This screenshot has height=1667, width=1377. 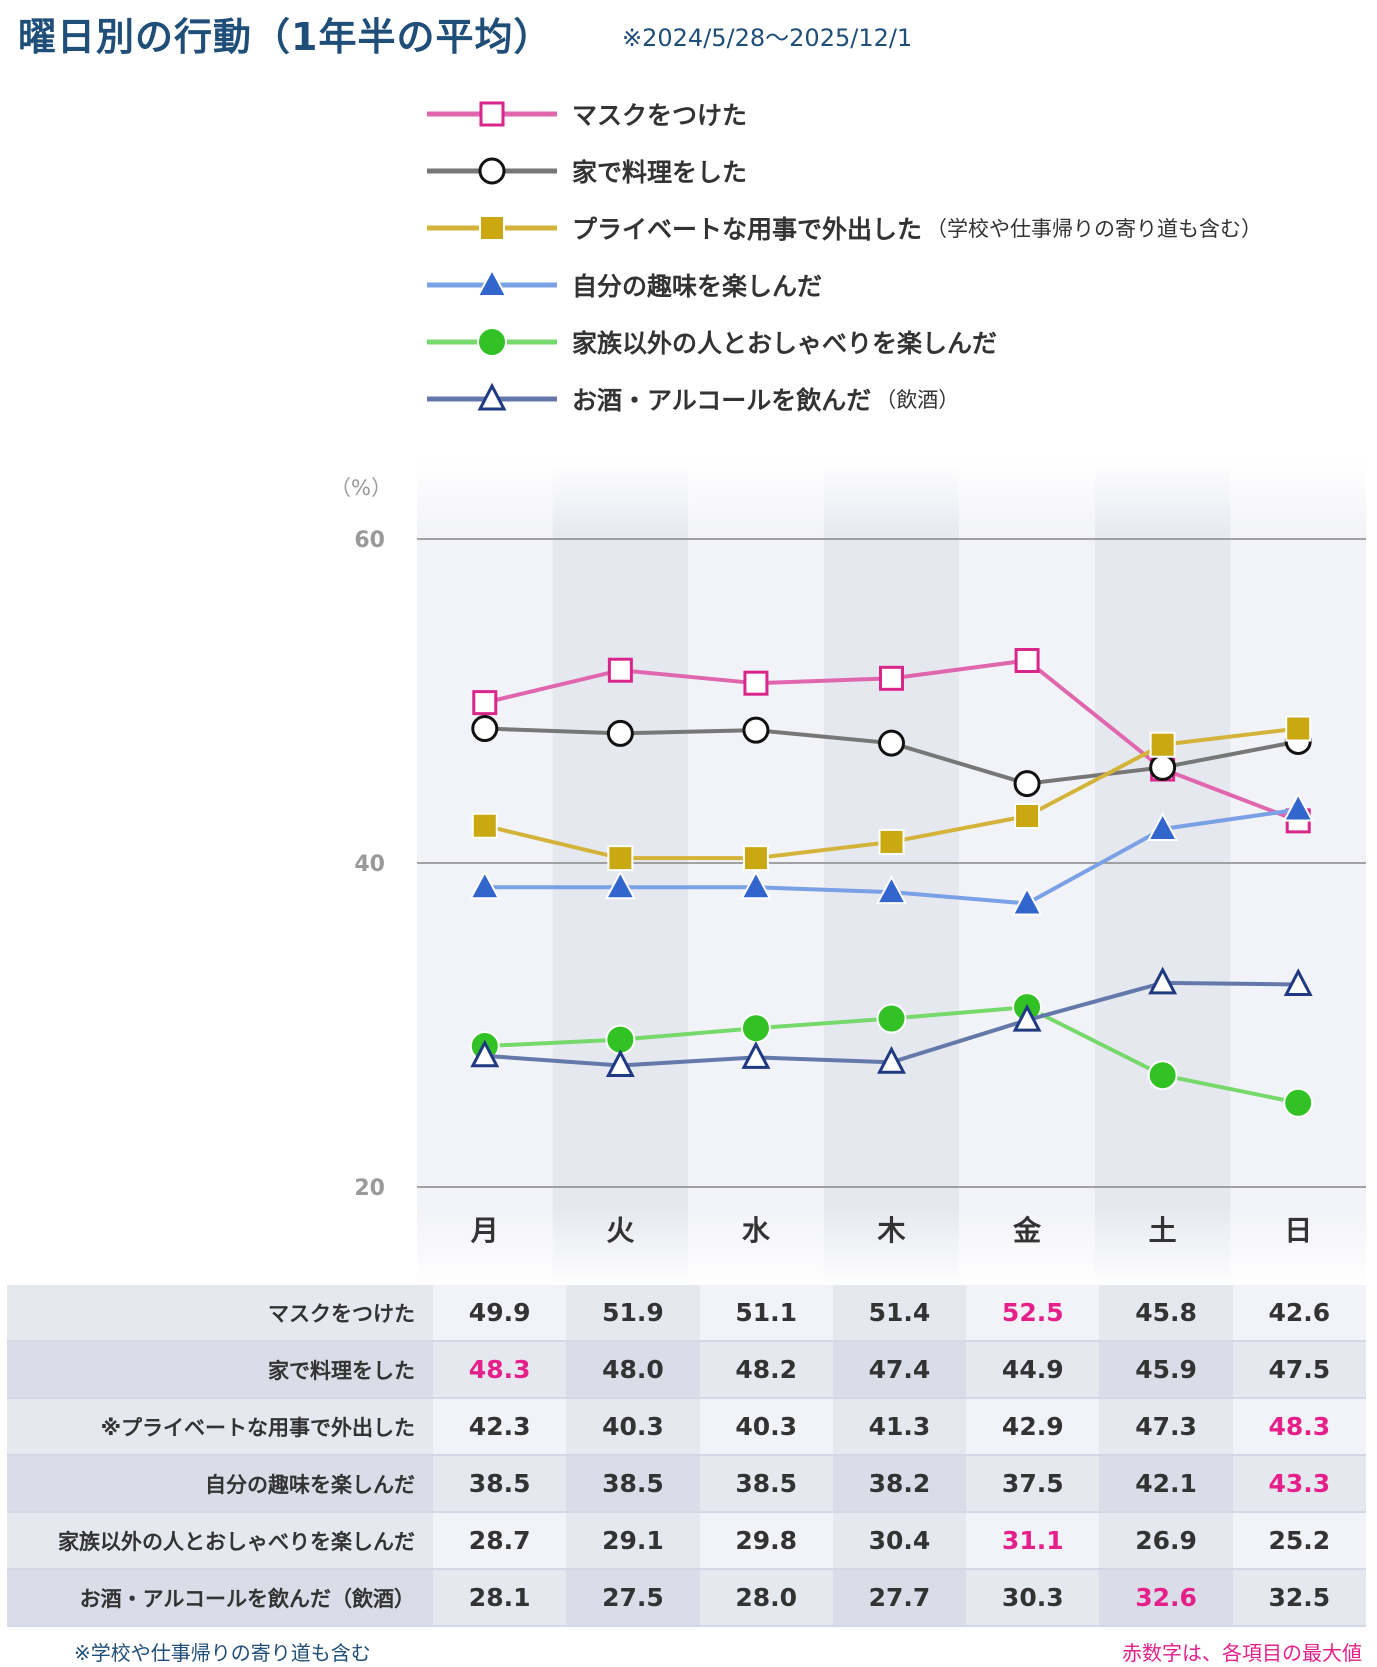 What do you see at coordinates (1033, 1313) in the screenshot?
I see `table-cell: 52.5` at bounding box center [1033, 1313].